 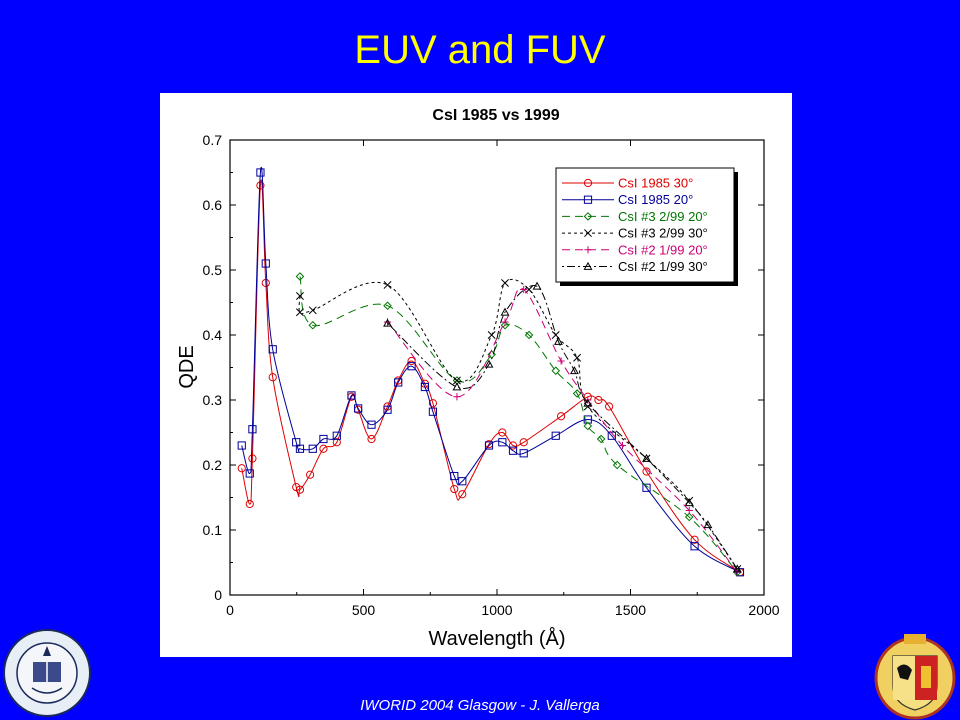 What do you see at coordinates (655, 183) in the screenshot?
I see `legend-label: CsI 1985 30°` at bounding box center [655, 183].